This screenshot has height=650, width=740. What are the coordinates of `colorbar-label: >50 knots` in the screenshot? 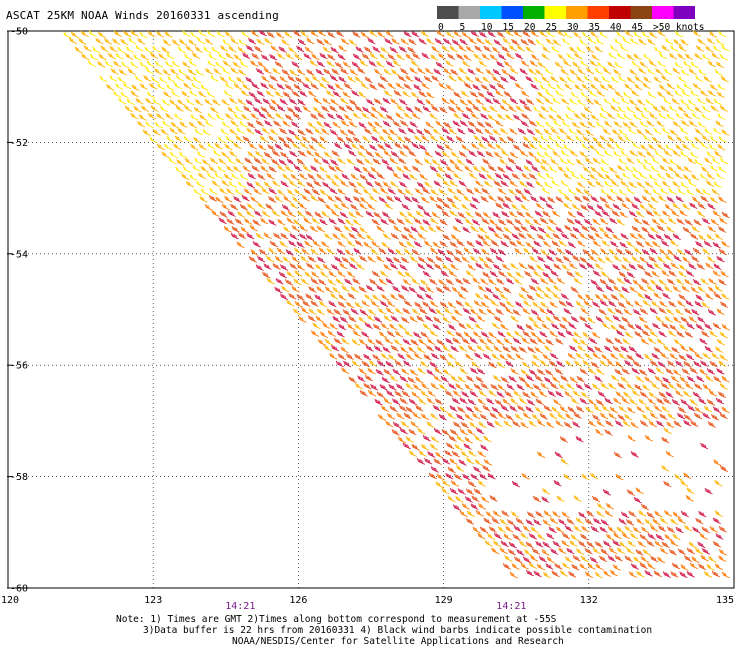 It's located at (678, 27).